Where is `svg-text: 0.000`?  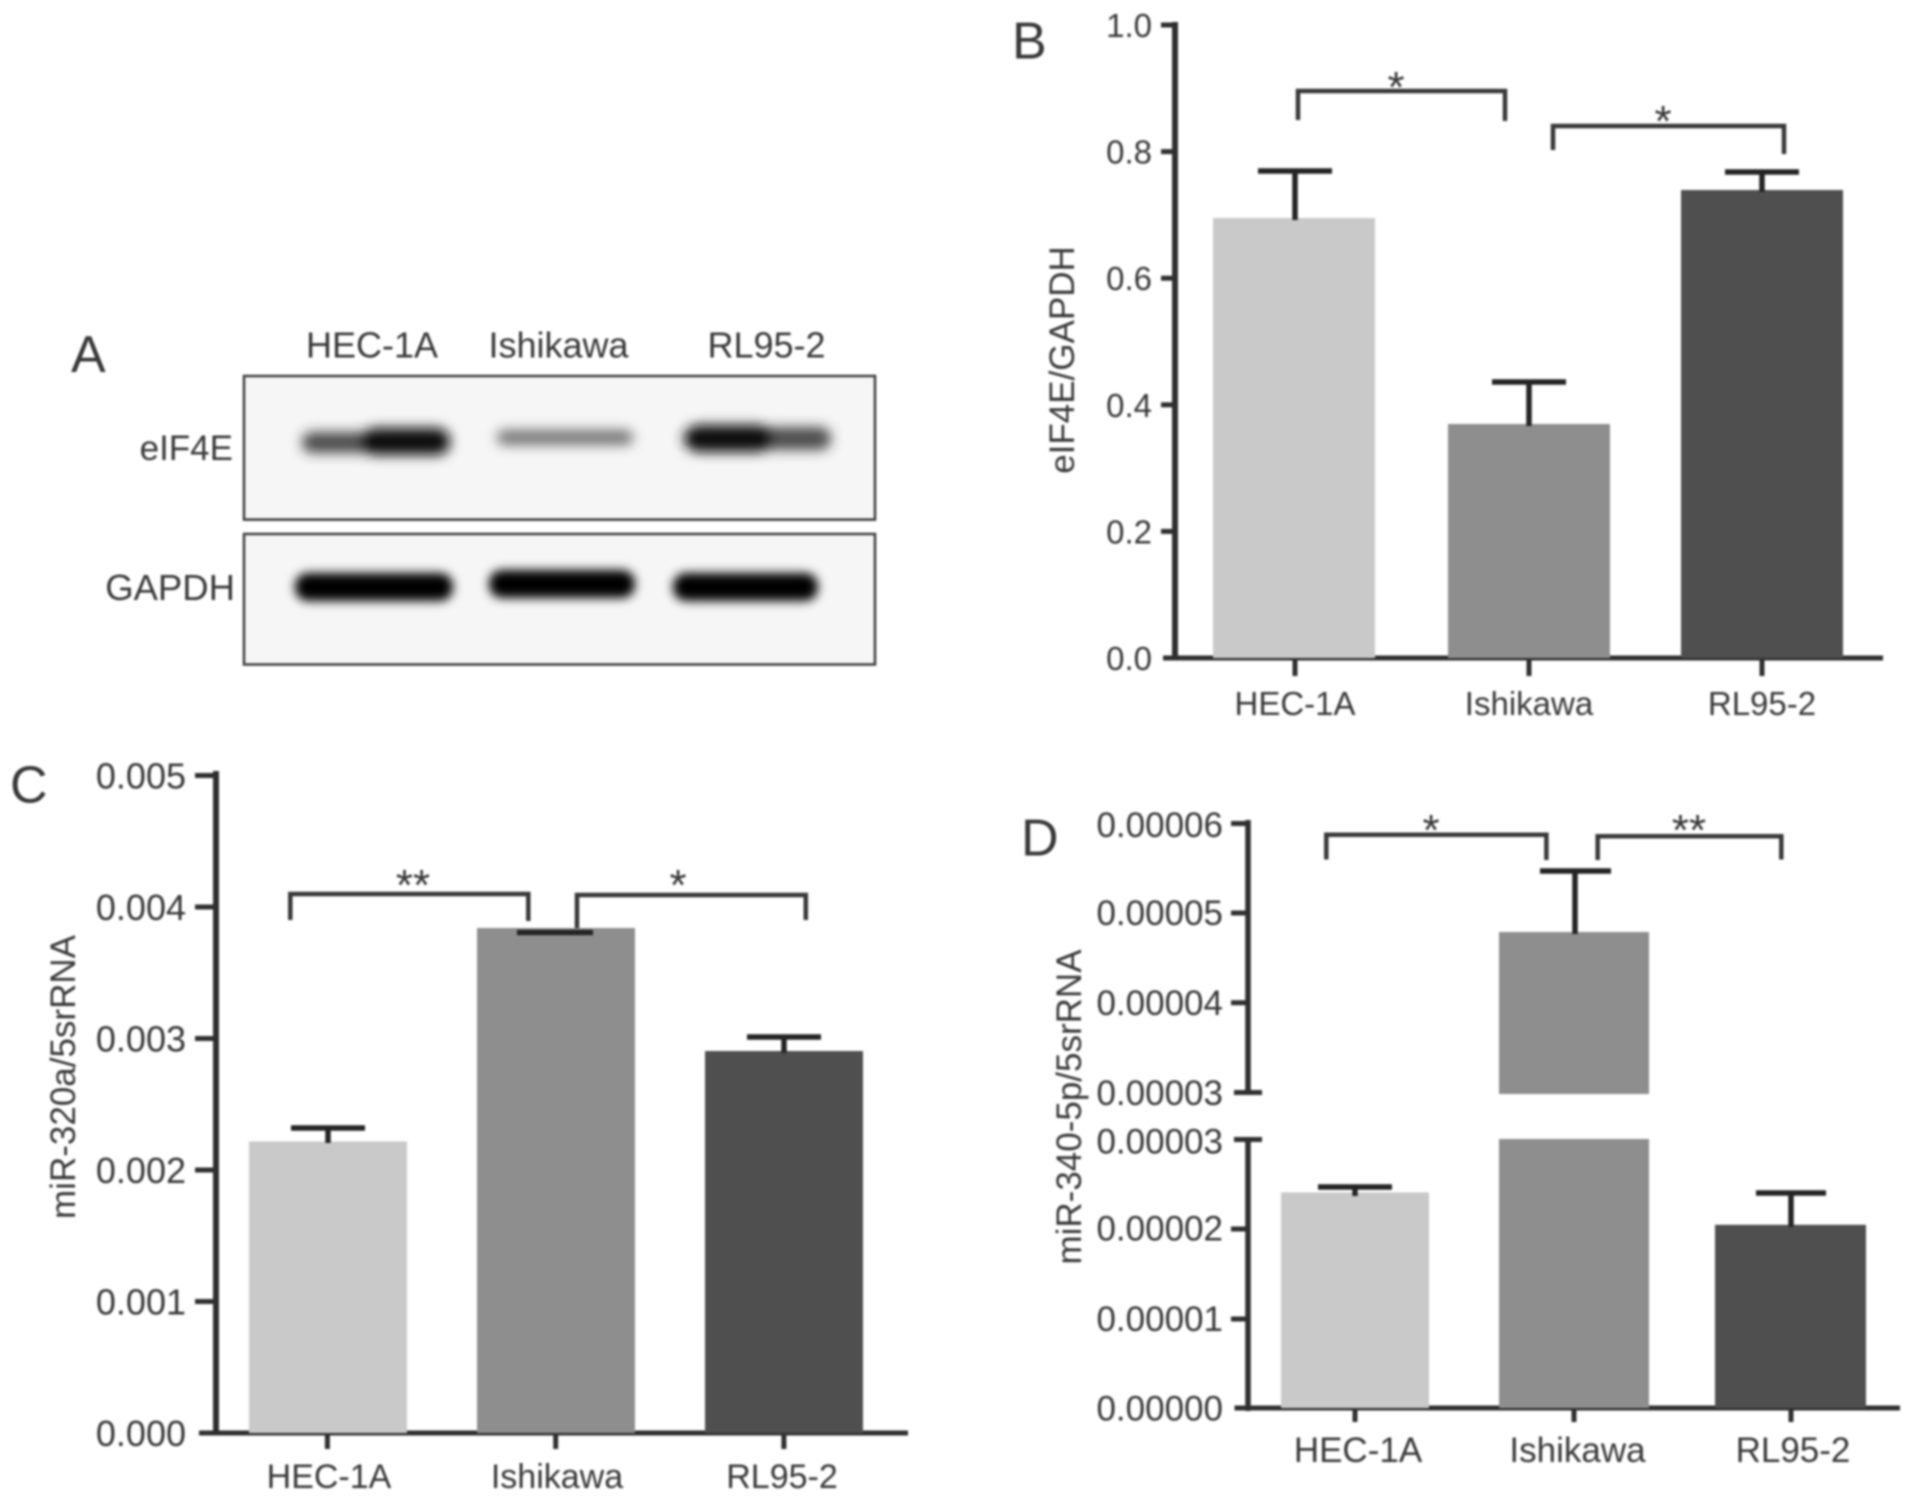 svg-text: 0.000 is located at coordinates (141, 1433).